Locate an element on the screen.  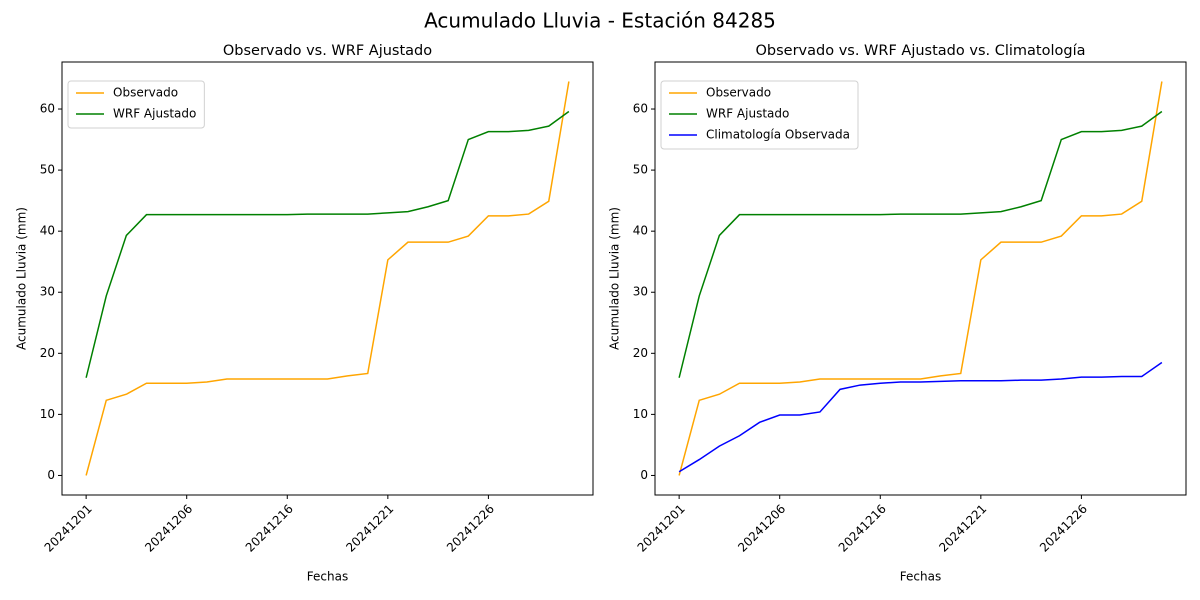
figure-title: Acumulado Lluvia - Estación 84285 is located at coordinates (600, 21).